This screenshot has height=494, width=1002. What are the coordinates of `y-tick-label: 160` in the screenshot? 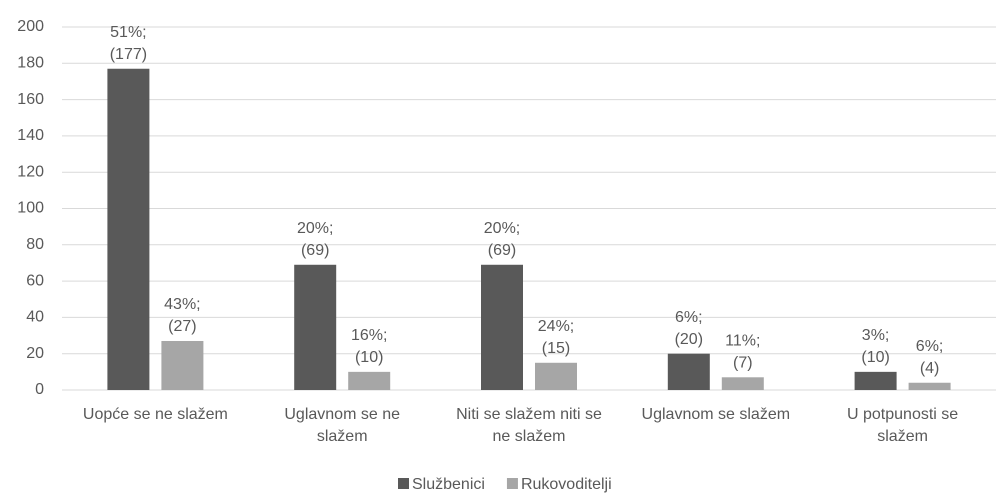 It's located at (30, 99).